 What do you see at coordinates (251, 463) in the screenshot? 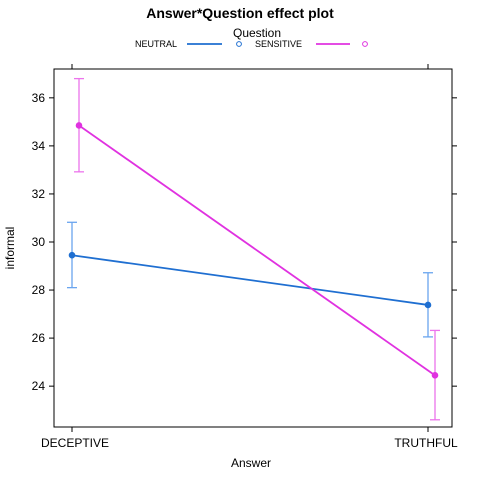
I see `x-axis-label: Answer` at bounding box center [251, 463].